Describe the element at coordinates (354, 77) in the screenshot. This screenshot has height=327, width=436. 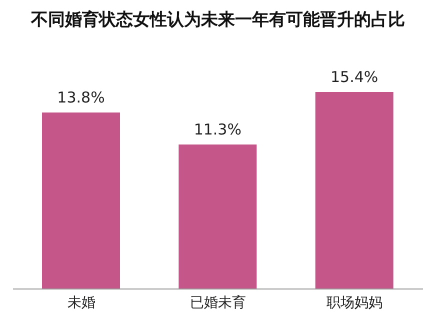
I see `data-label: 15.4%` at that location.